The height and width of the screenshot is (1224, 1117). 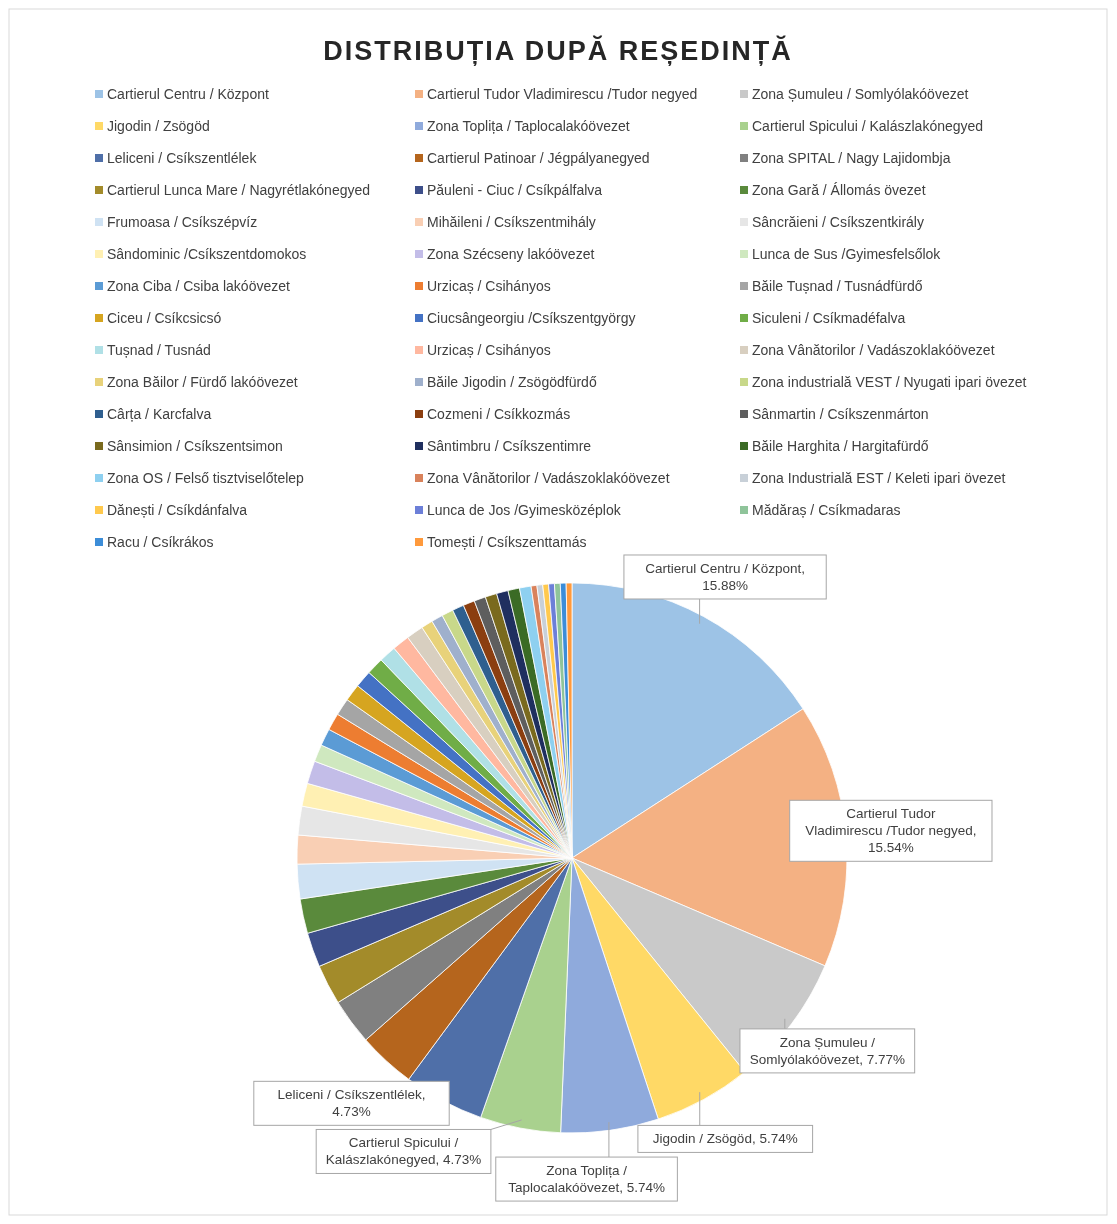 I want to click on legend-label: Cozmeni / Csíkkozmás, so click(x=499, y=414).